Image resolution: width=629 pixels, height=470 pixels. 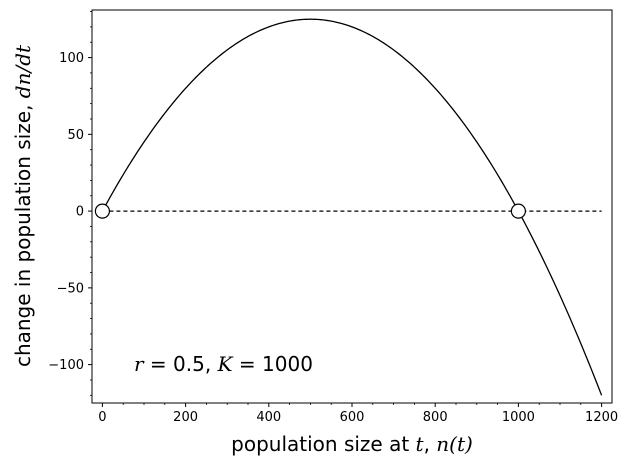 What do you see at coordinates (435, 417) in the screenshot?
I see `x-tick-label: 800` at bounding box center [435, 417].